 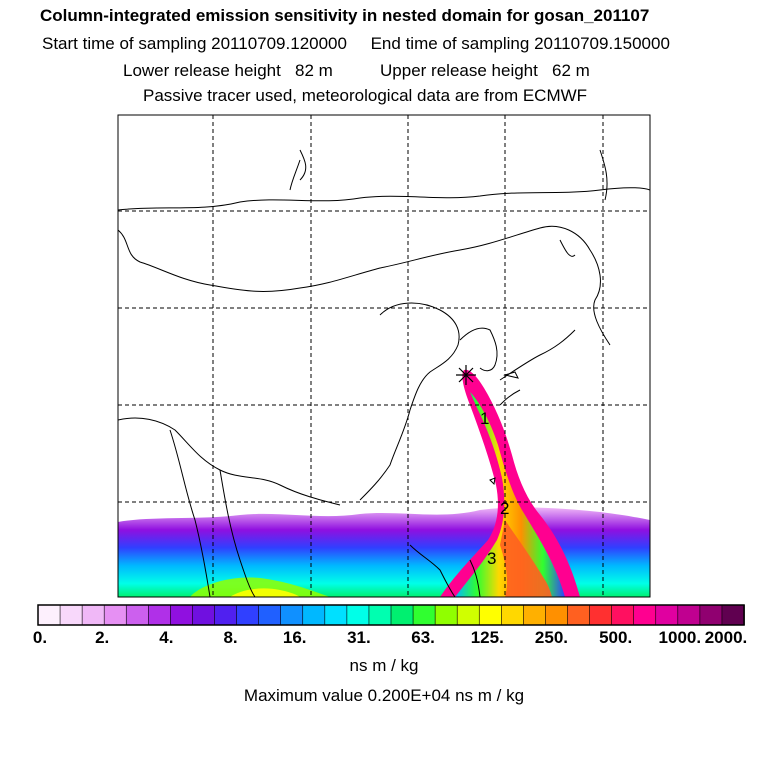 I want to click on colorbar-tick-label: 250., so click(x=551, y=637).